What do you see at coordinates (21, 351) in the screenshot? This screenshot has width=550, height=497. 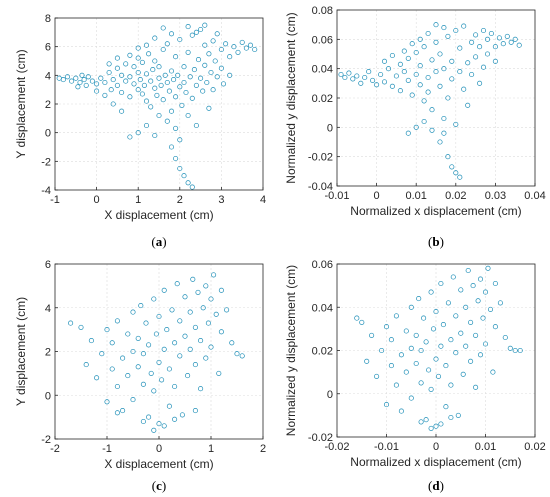 I see `y-axis-label: Y displacement (cm)` at bounding box center [21, 351].